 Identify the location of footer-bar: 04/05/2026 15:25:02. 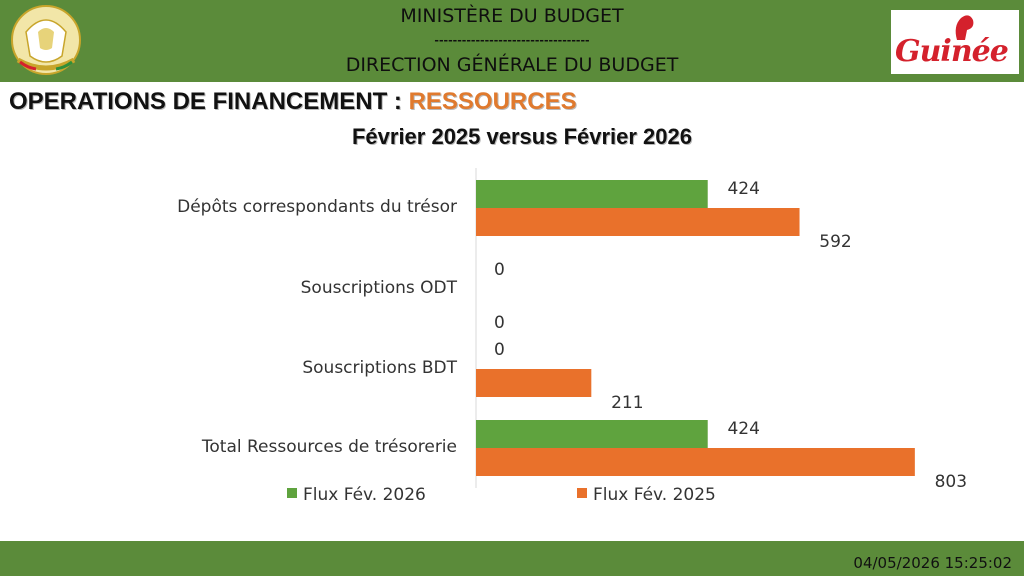
(512, 558).